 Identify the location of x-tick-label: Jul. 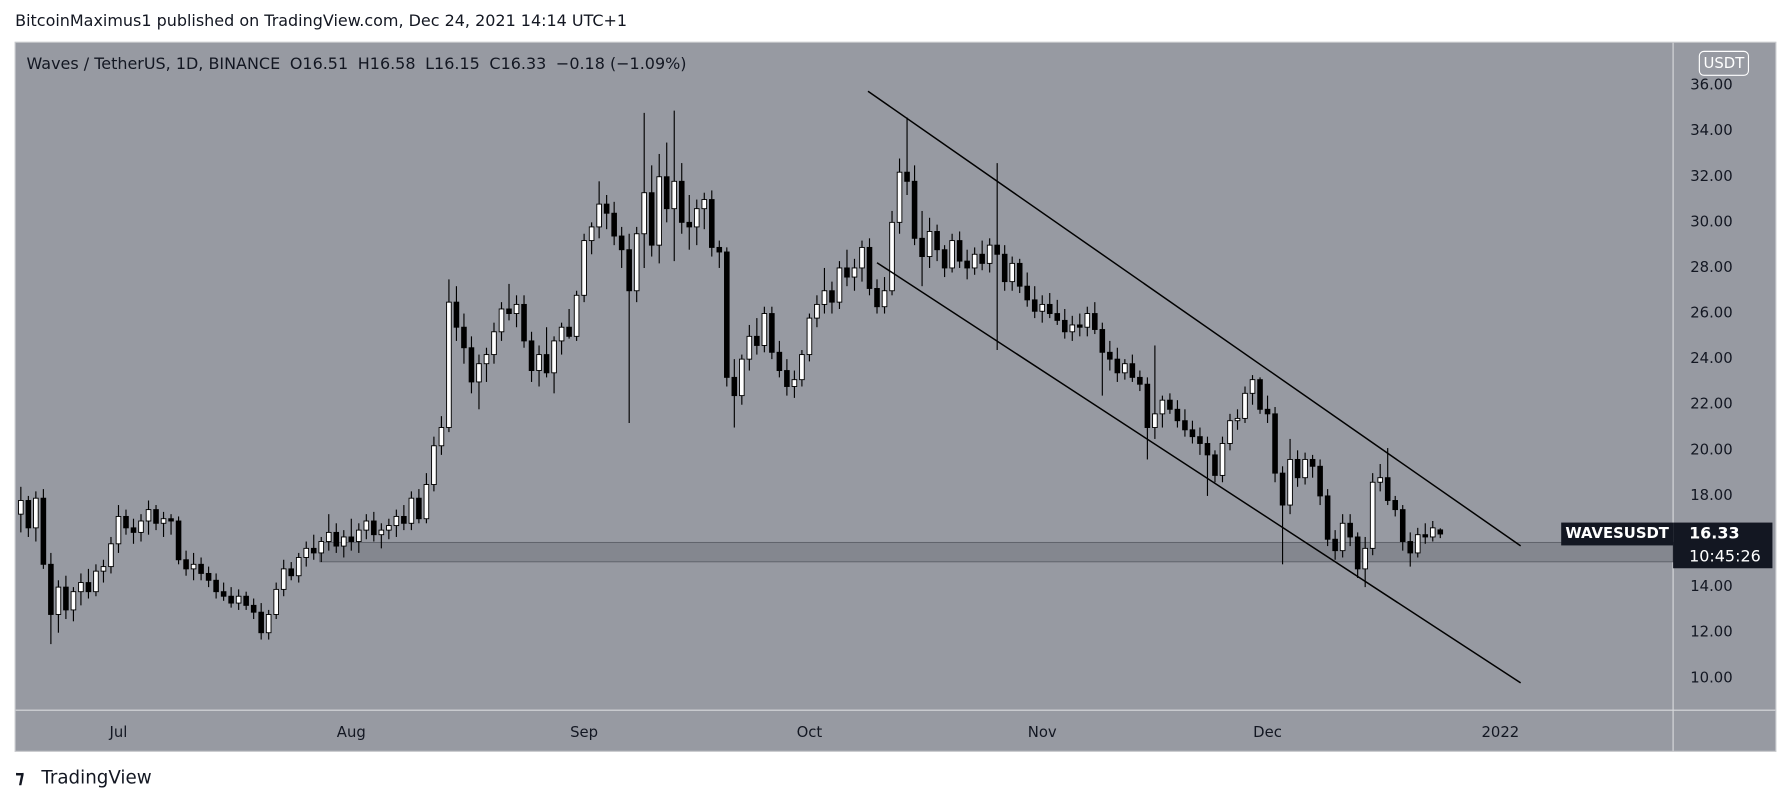
(118, 732).